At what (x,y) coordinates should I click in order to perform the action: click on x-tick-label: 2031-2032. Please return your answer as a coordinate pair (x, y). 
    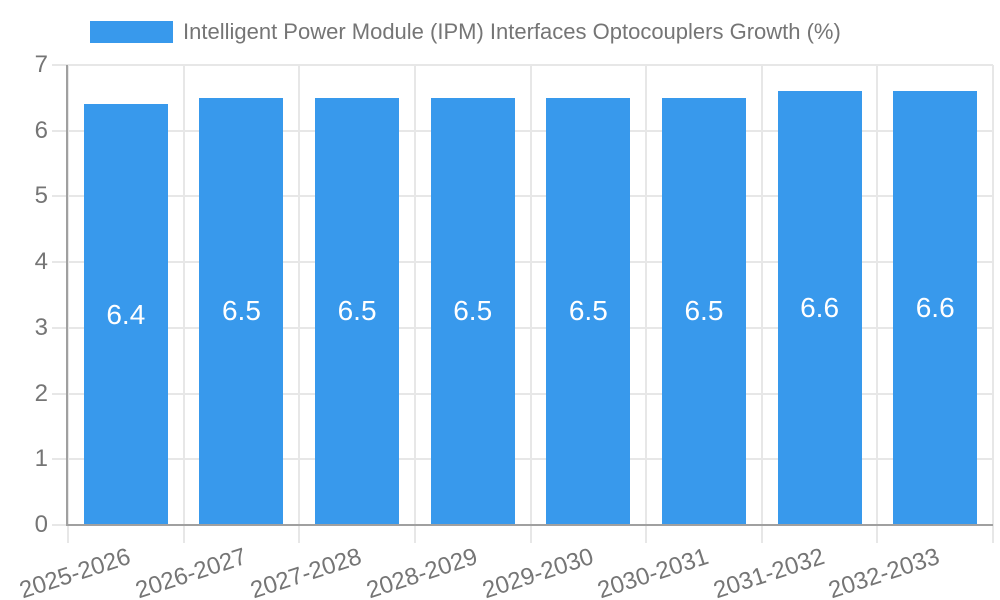
    Looking at the image, I should click on (769, 571).